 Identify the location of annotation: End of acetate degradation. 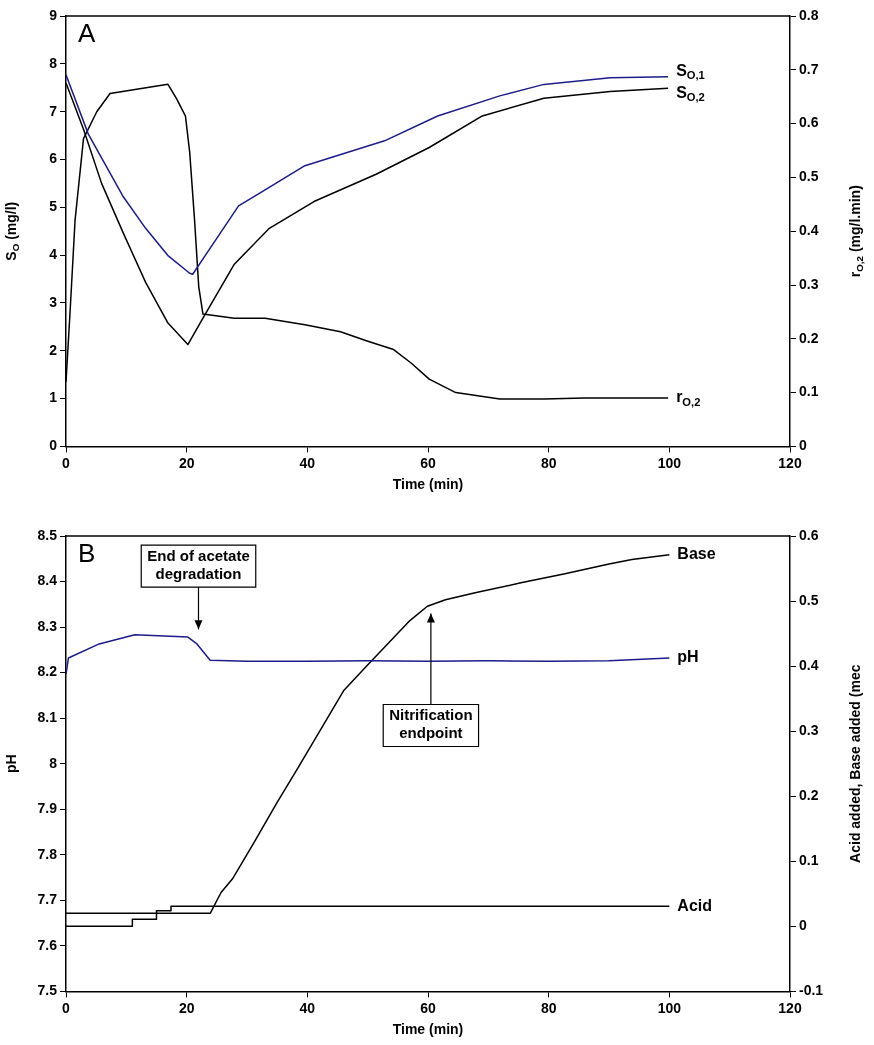
(198, 564).